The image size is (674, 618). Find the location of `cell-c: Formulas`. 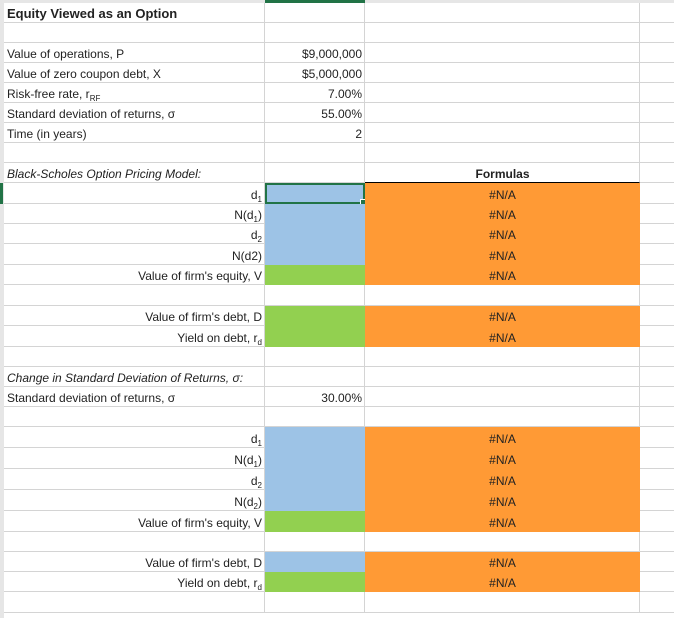

cell-c: Formulas is located at coordinates (502, 173).